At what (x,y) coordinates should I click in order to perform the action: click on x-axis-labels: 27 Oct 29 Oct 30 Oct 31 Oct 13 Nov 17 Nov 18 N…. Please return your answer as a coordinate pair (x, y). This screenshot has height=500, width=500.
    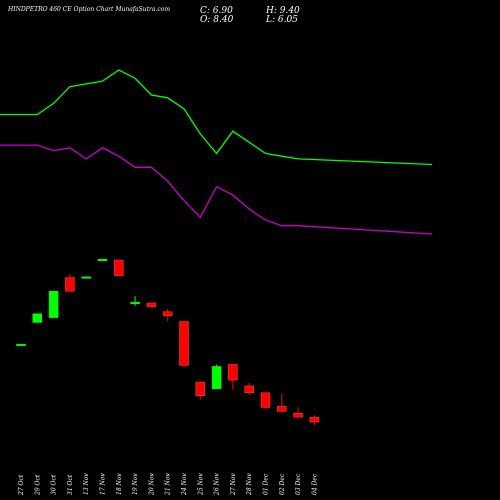
    Looking at the image, I should click on (168, 484).